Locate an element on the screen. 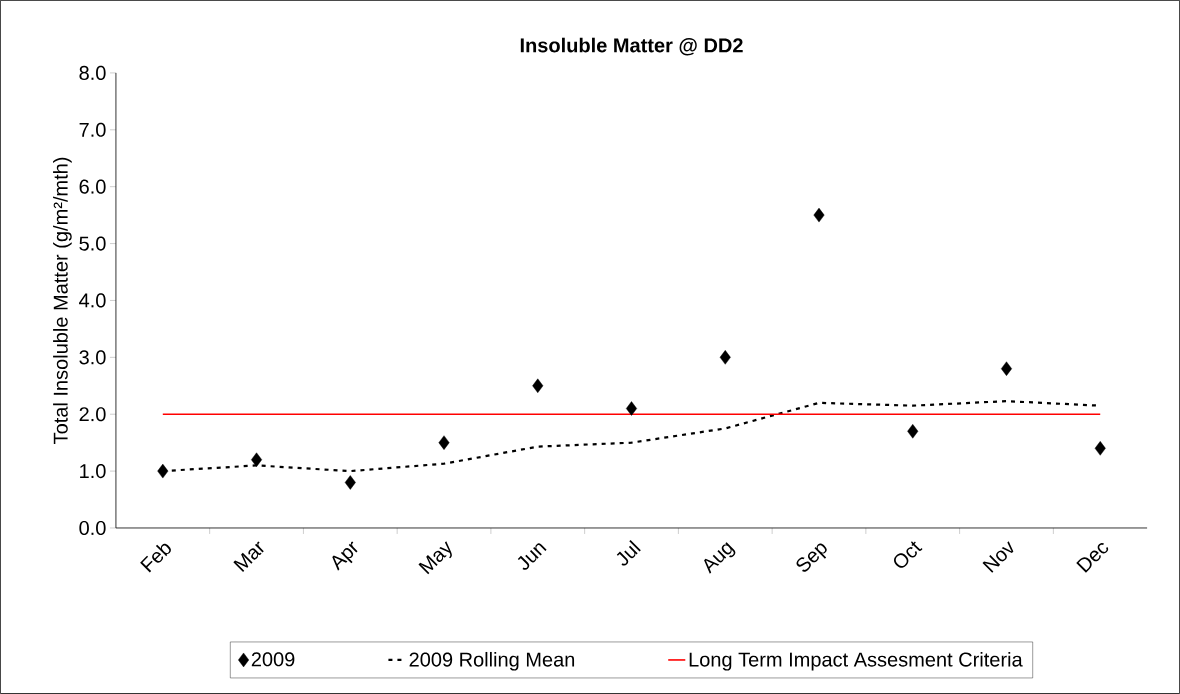 Image resolution: width=1180 pixels, height=694 pixels. chart-title: Insoluble Matter @ DD2 is located at coordinates (631, 46).